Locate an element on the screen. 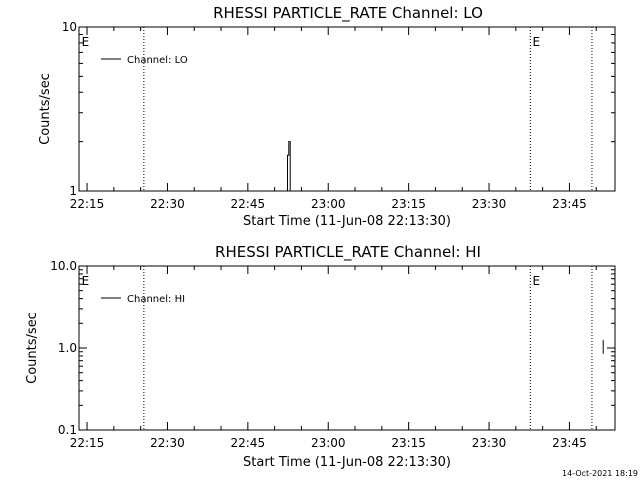 This screenshot has height=485, width=640. legend: Channel: HI is located at coordinates (143, 299).